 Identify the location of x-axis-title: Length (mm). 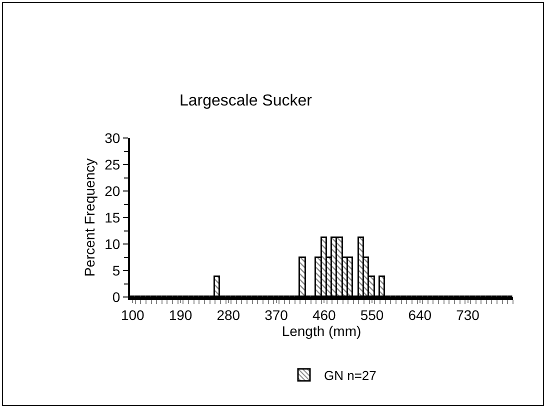
(322, 330).